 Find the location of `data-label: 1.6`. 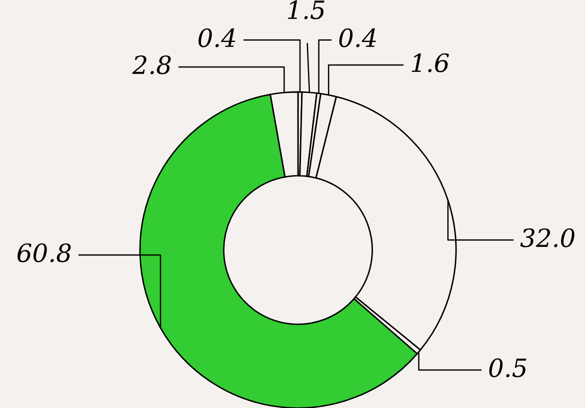

data-label: 1.6 is located at coordinates (430, 62).